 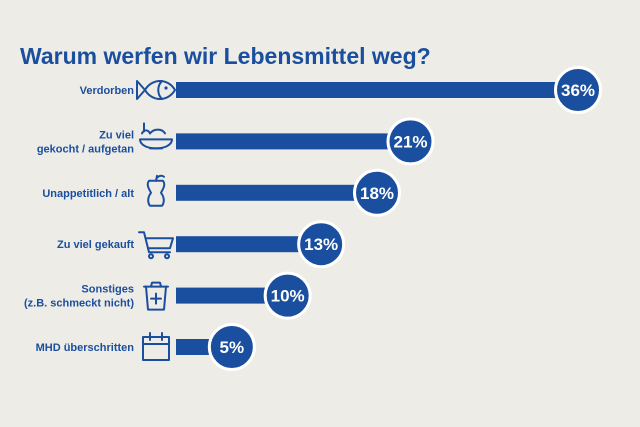 I want to click on category-label: Zu viel gekocht / aufgetan, so click(x=85, y=142).